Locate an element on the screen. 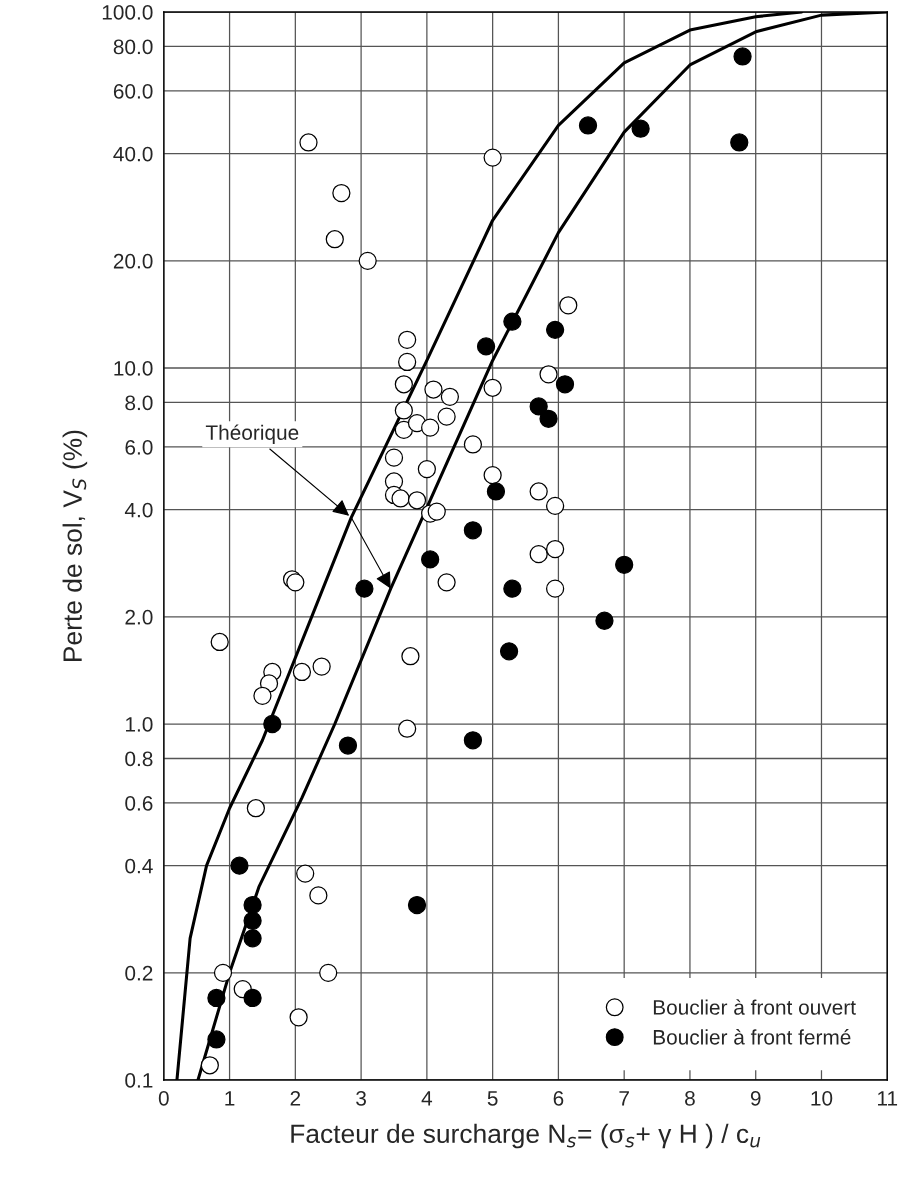  x-tick-label: 2 is located at coordinates (295, 1098).